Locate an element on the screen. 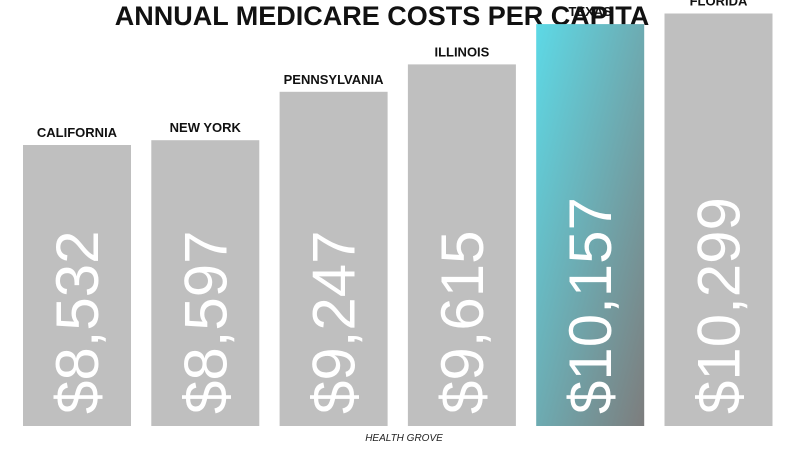  value-label: $10,157 is located at coordinates (590, 305).